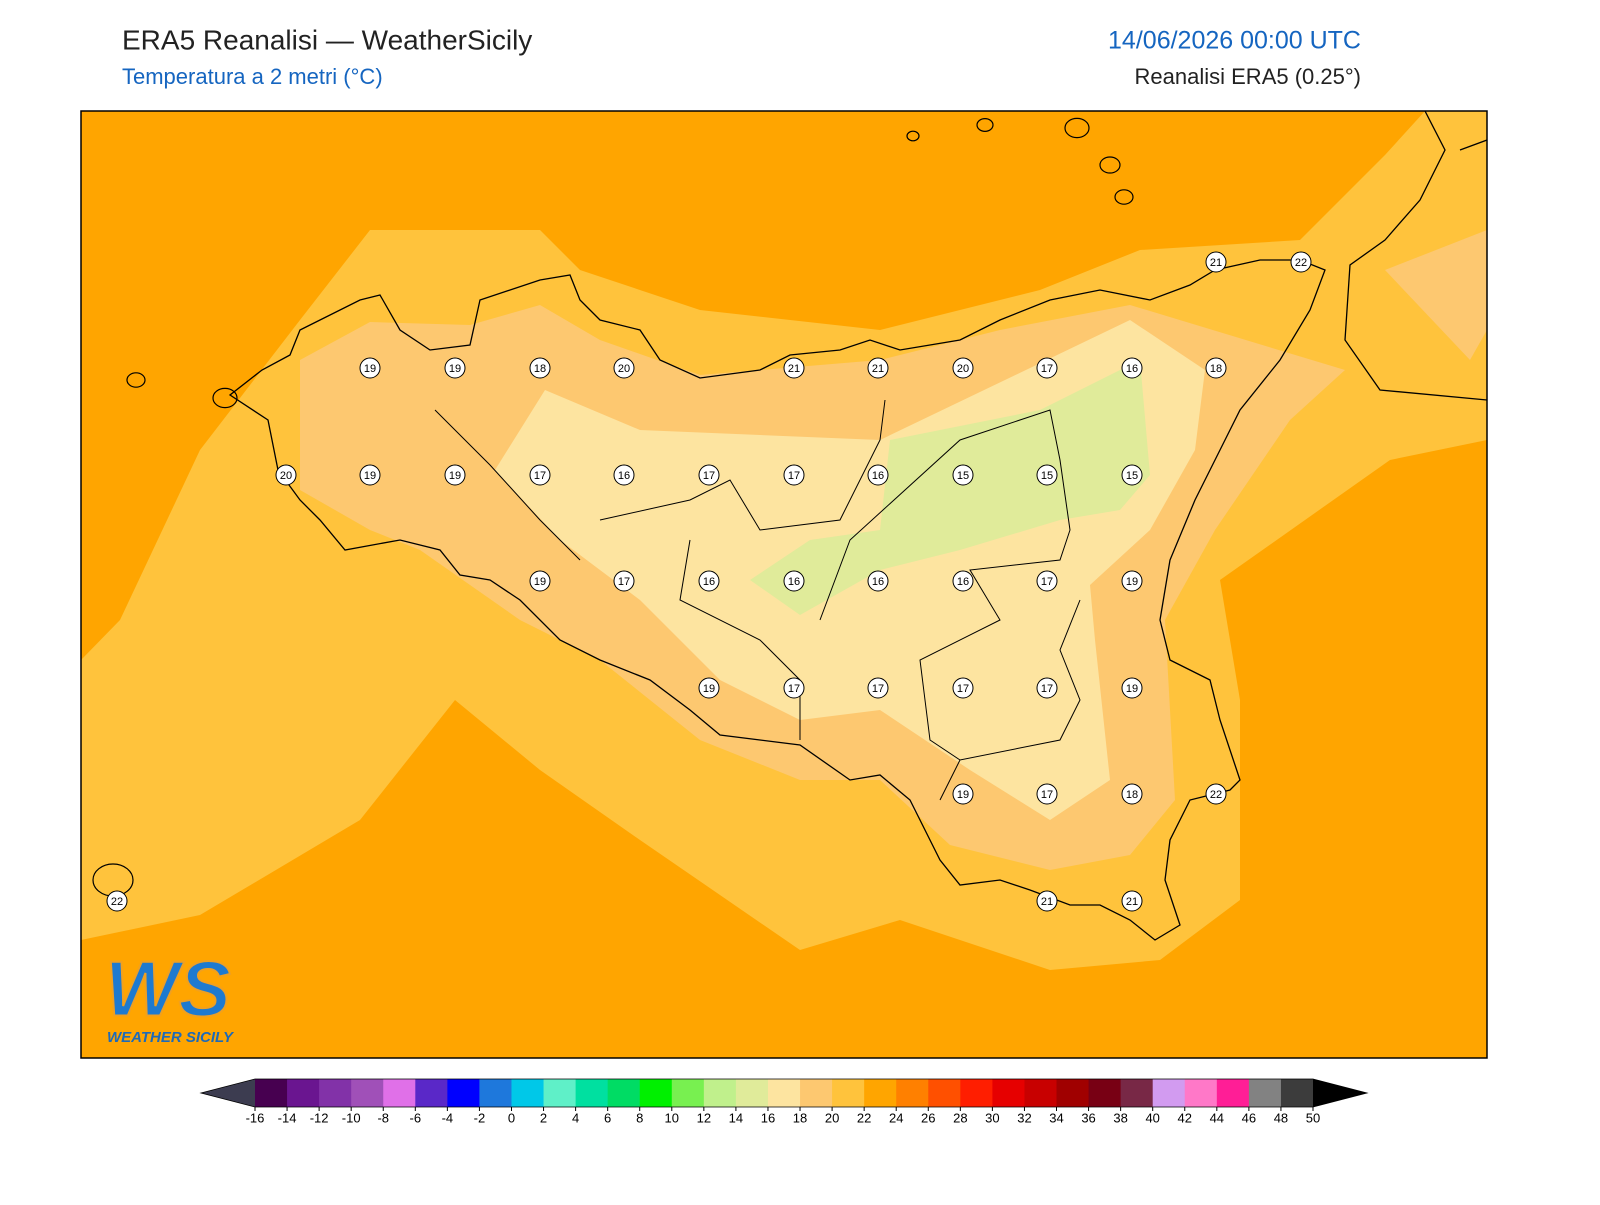 Image resolution: width=1600 pixels, height=1205 pixels. I want to click on colorbar-tick-label: -6, so click(416, 1117).